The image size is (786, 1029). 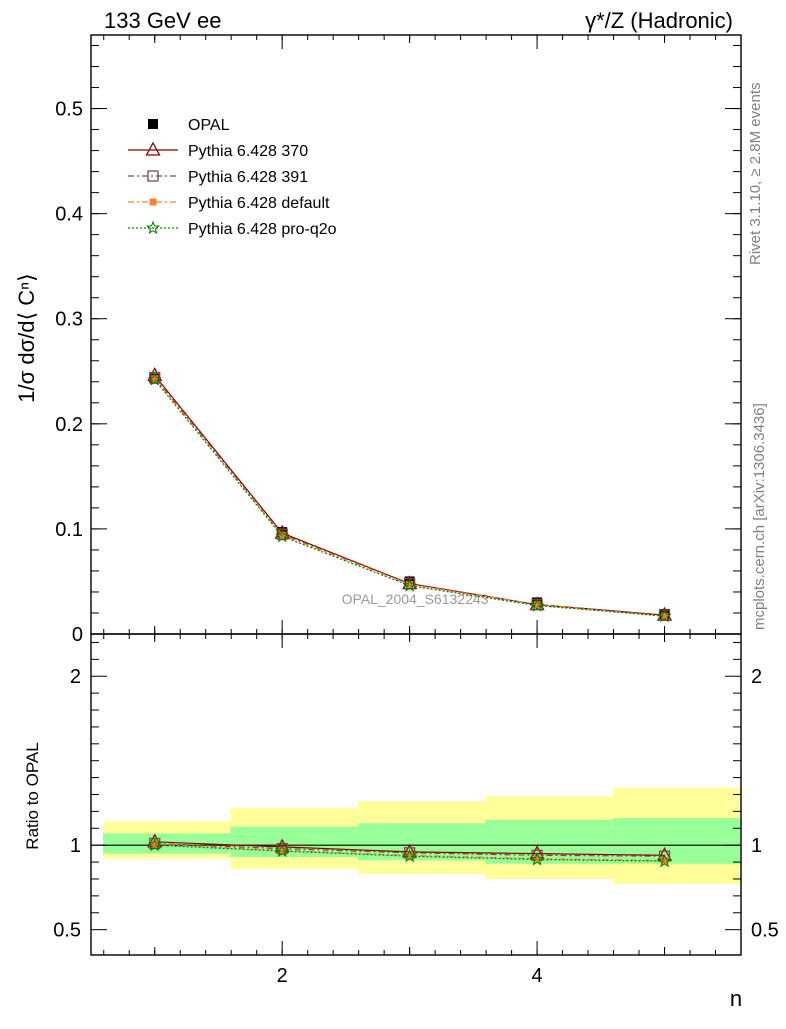 I want to click on x-axis-label: n, so click(x=736, y=998).